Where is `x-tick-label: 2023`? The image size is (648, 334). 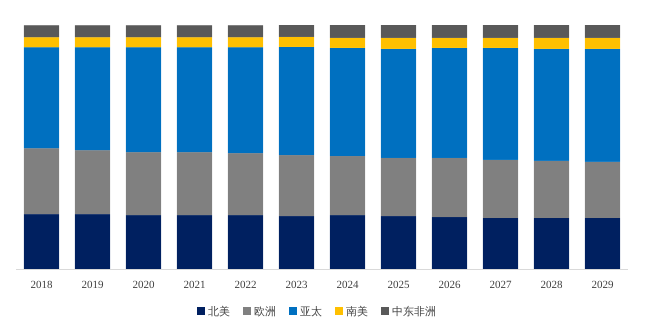
x-tick-label: 2023 is located at coordinates (297, 285).